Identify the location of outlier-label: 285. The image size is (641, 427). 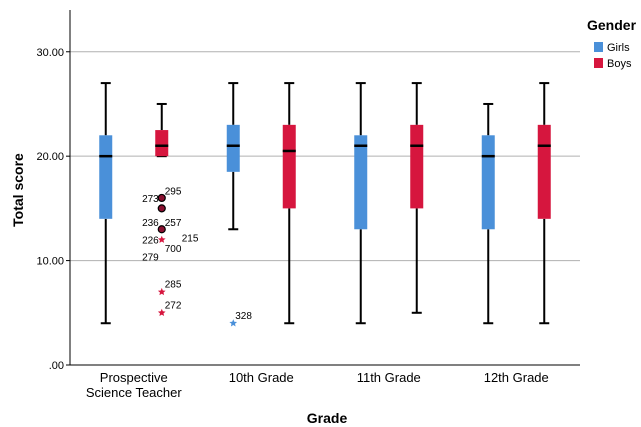
(173, 285).